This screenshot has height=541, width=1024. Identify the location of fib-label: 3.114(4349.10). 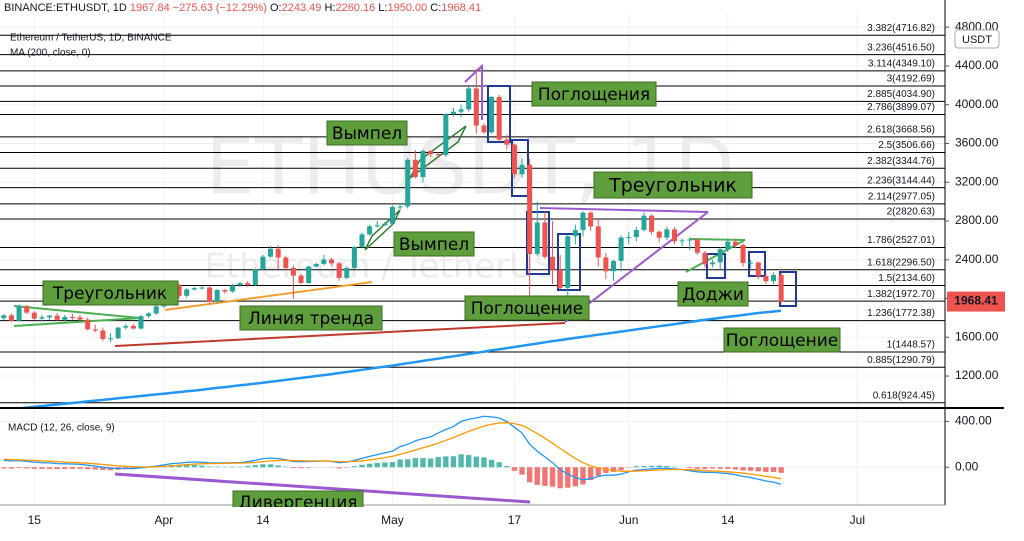
(901, 64).